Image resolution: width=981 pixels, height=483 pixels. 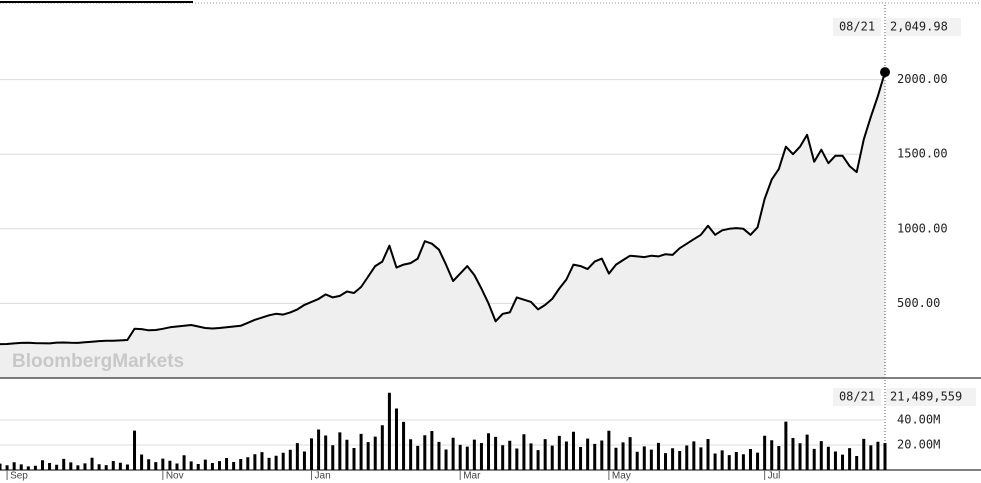 I want to click on x-tick-label: Jan, so click(x=323, y=476).